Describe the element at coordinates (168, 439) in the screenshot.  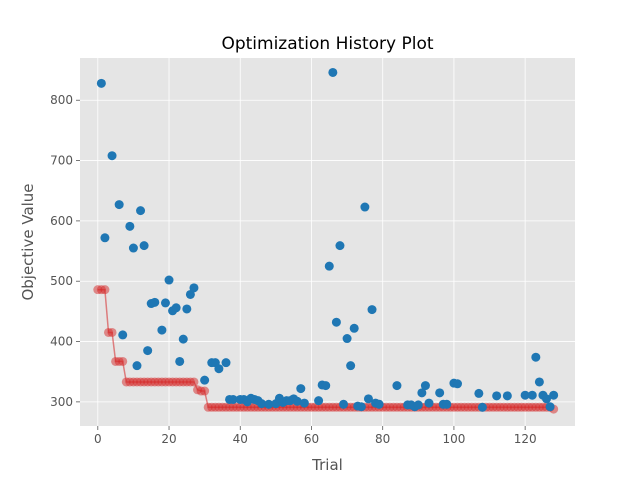
I see `x-tick-label: 20` at that location.